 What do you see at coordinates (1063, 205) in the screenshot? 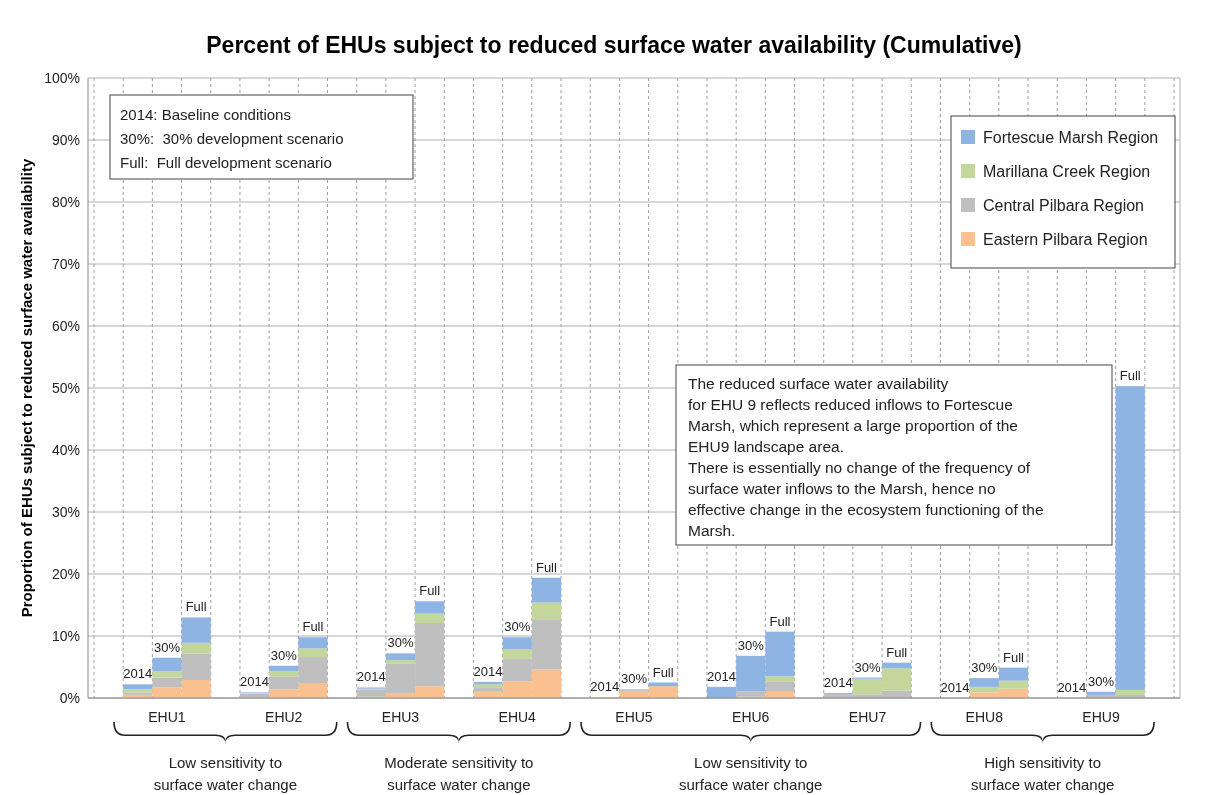
I see `legend-label: Central Pilbara Region` at bounding box center [1063, 205].